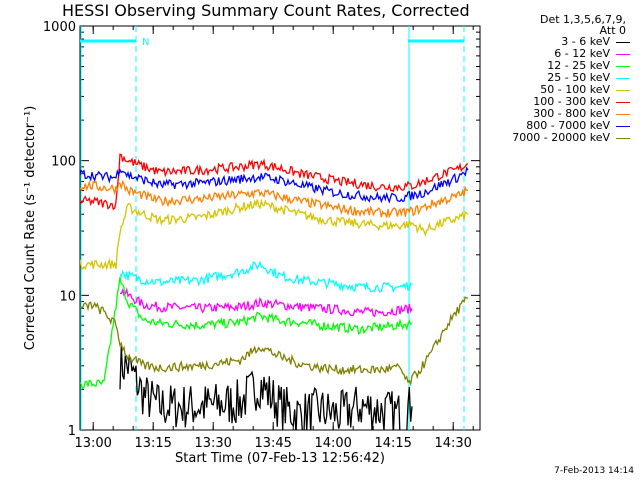  I want to click on legend-item-300-800-kev: 300 - 800 keV, so click(561, 114).